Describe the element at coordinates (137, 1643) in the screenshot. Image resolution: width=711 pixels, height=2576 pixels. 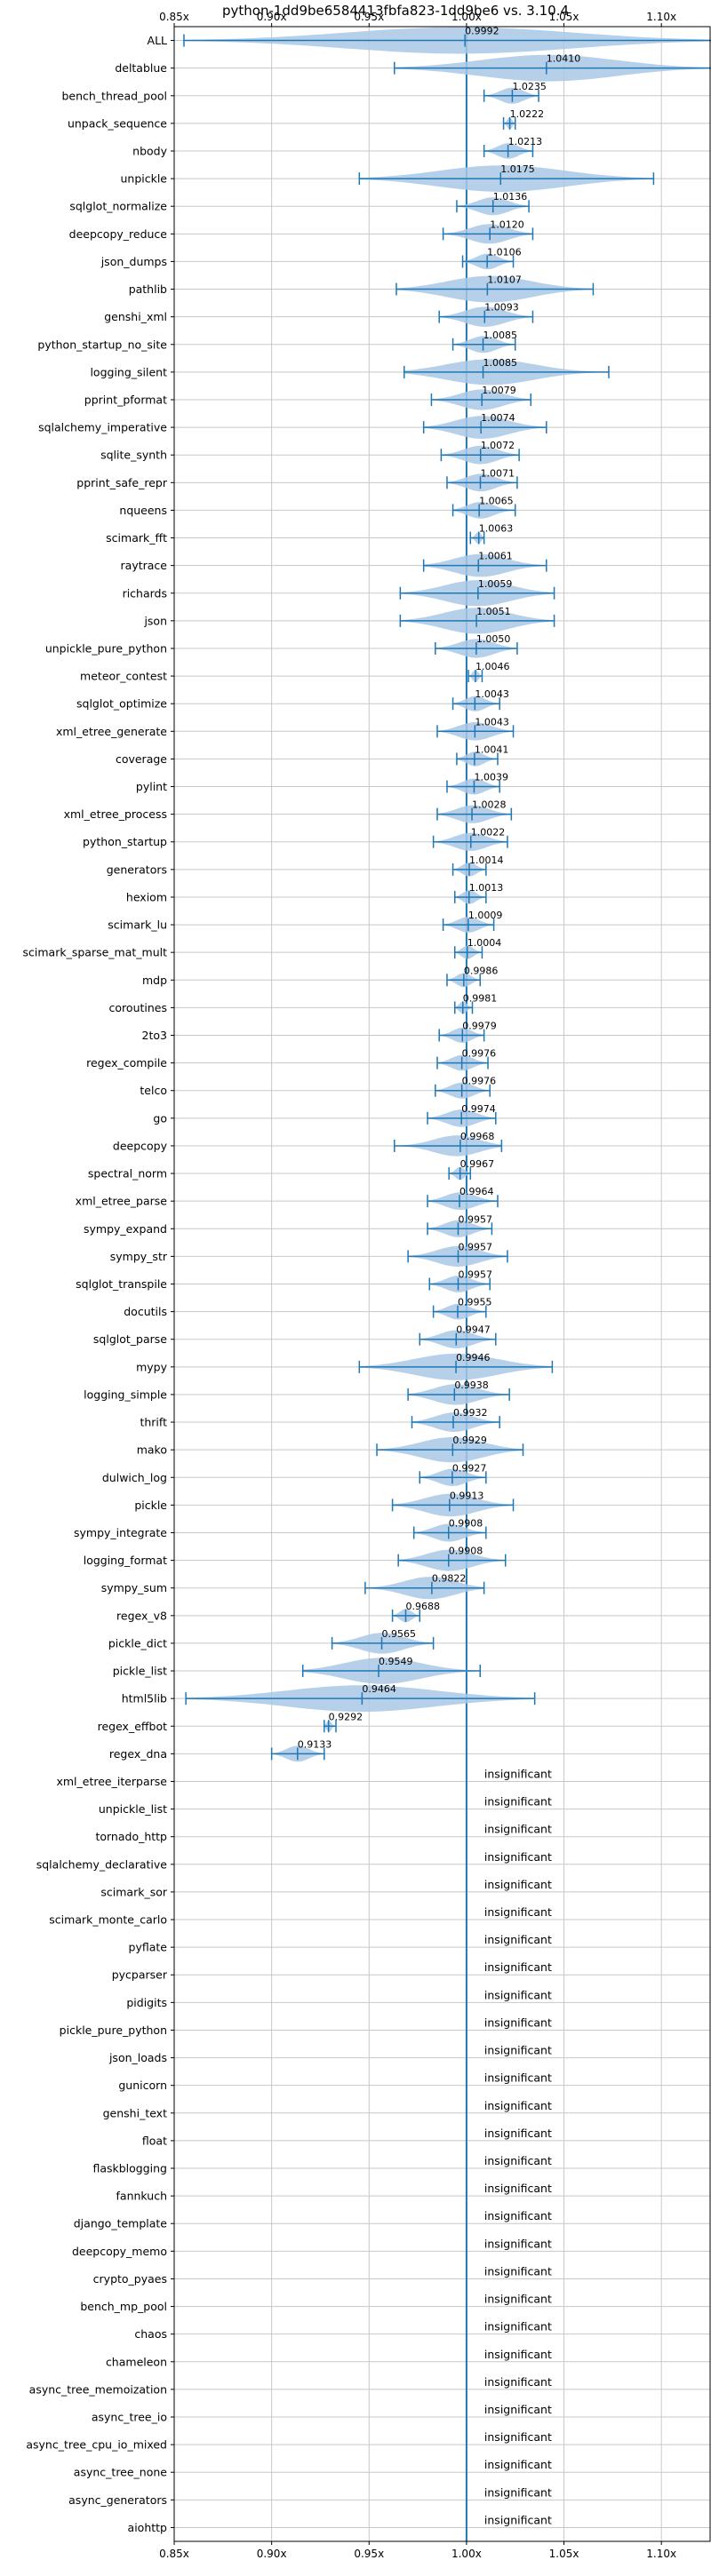
I see `benchmark-label: pickle_dict` at that location.